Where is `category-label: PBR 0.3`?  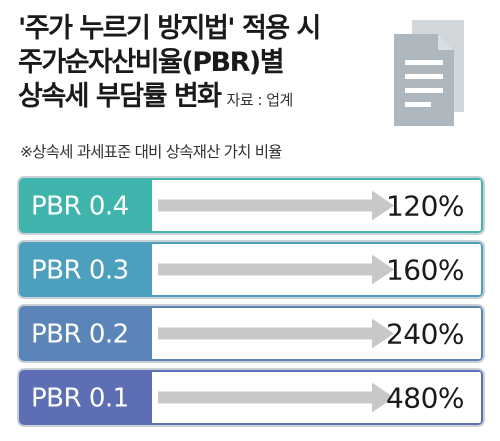
category-label: PBR 0.3 is located at coordinates (80, 271).